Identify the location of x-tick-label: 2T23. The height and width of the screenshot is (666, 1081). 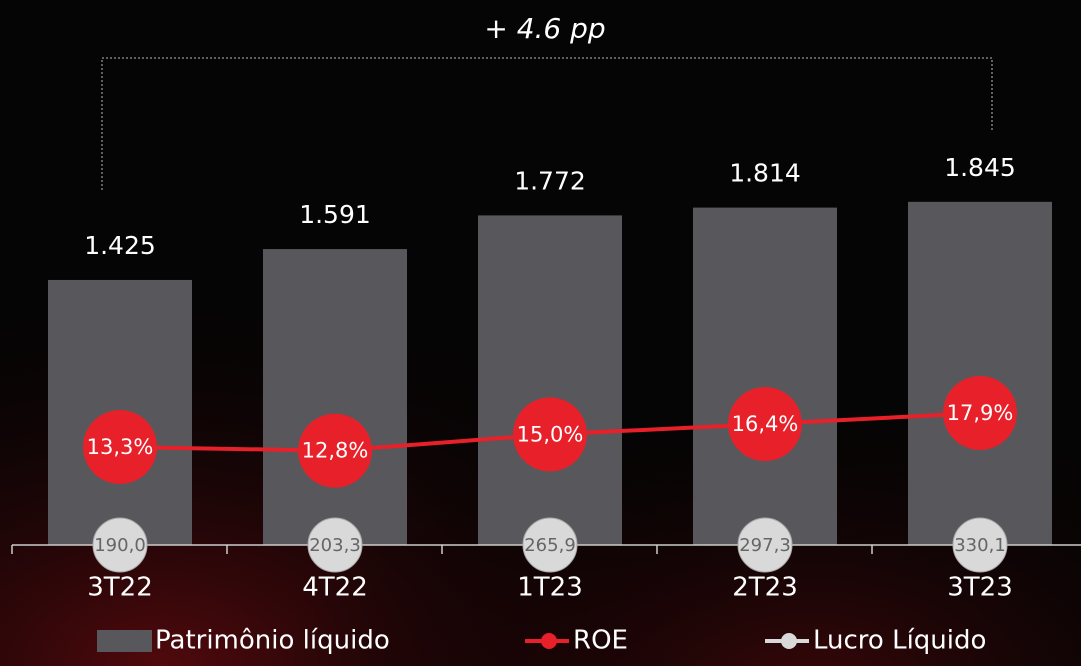
(765, 588).